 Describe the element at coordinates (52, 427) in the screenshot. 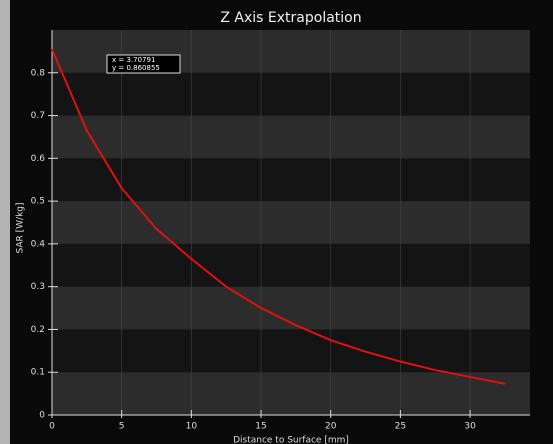

I see `x-tick-label: 0` at that location.